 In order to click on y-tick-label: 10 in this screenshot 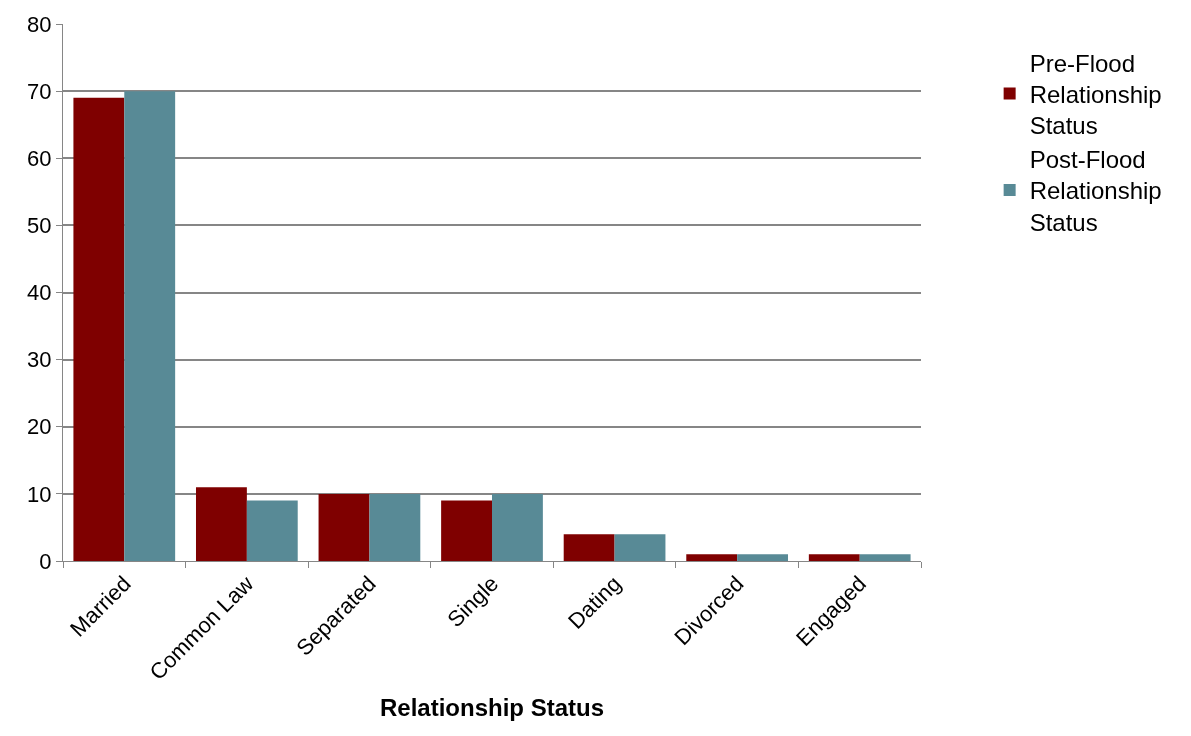, I will do `click(39, 494)`.